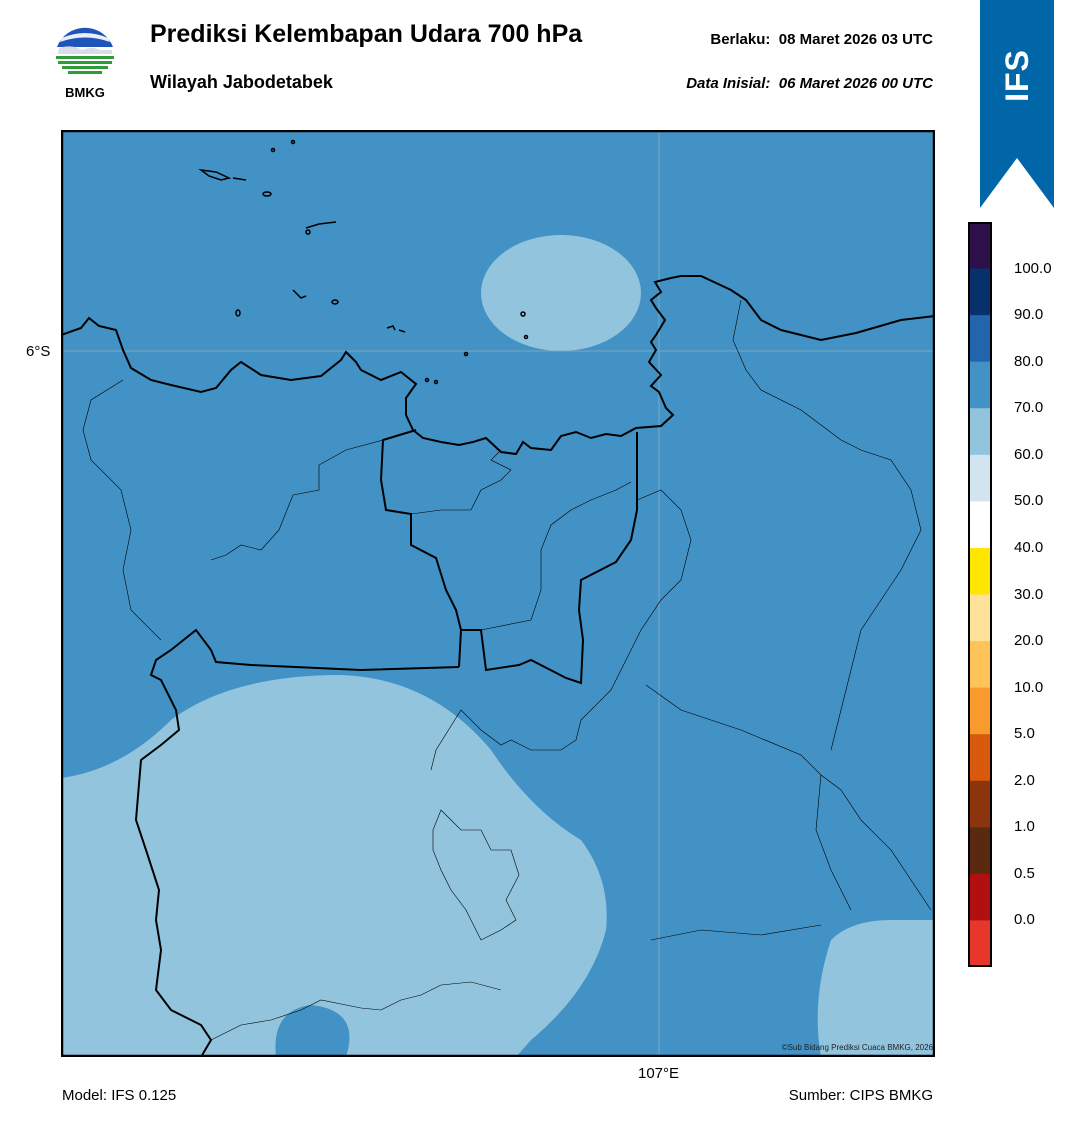 The height and width of the screenshot is (1128, 1081). Describe the element at coordinates (1029, 641) in the screenshot. I see `colorbar-tick-label: 20.0` at that location.